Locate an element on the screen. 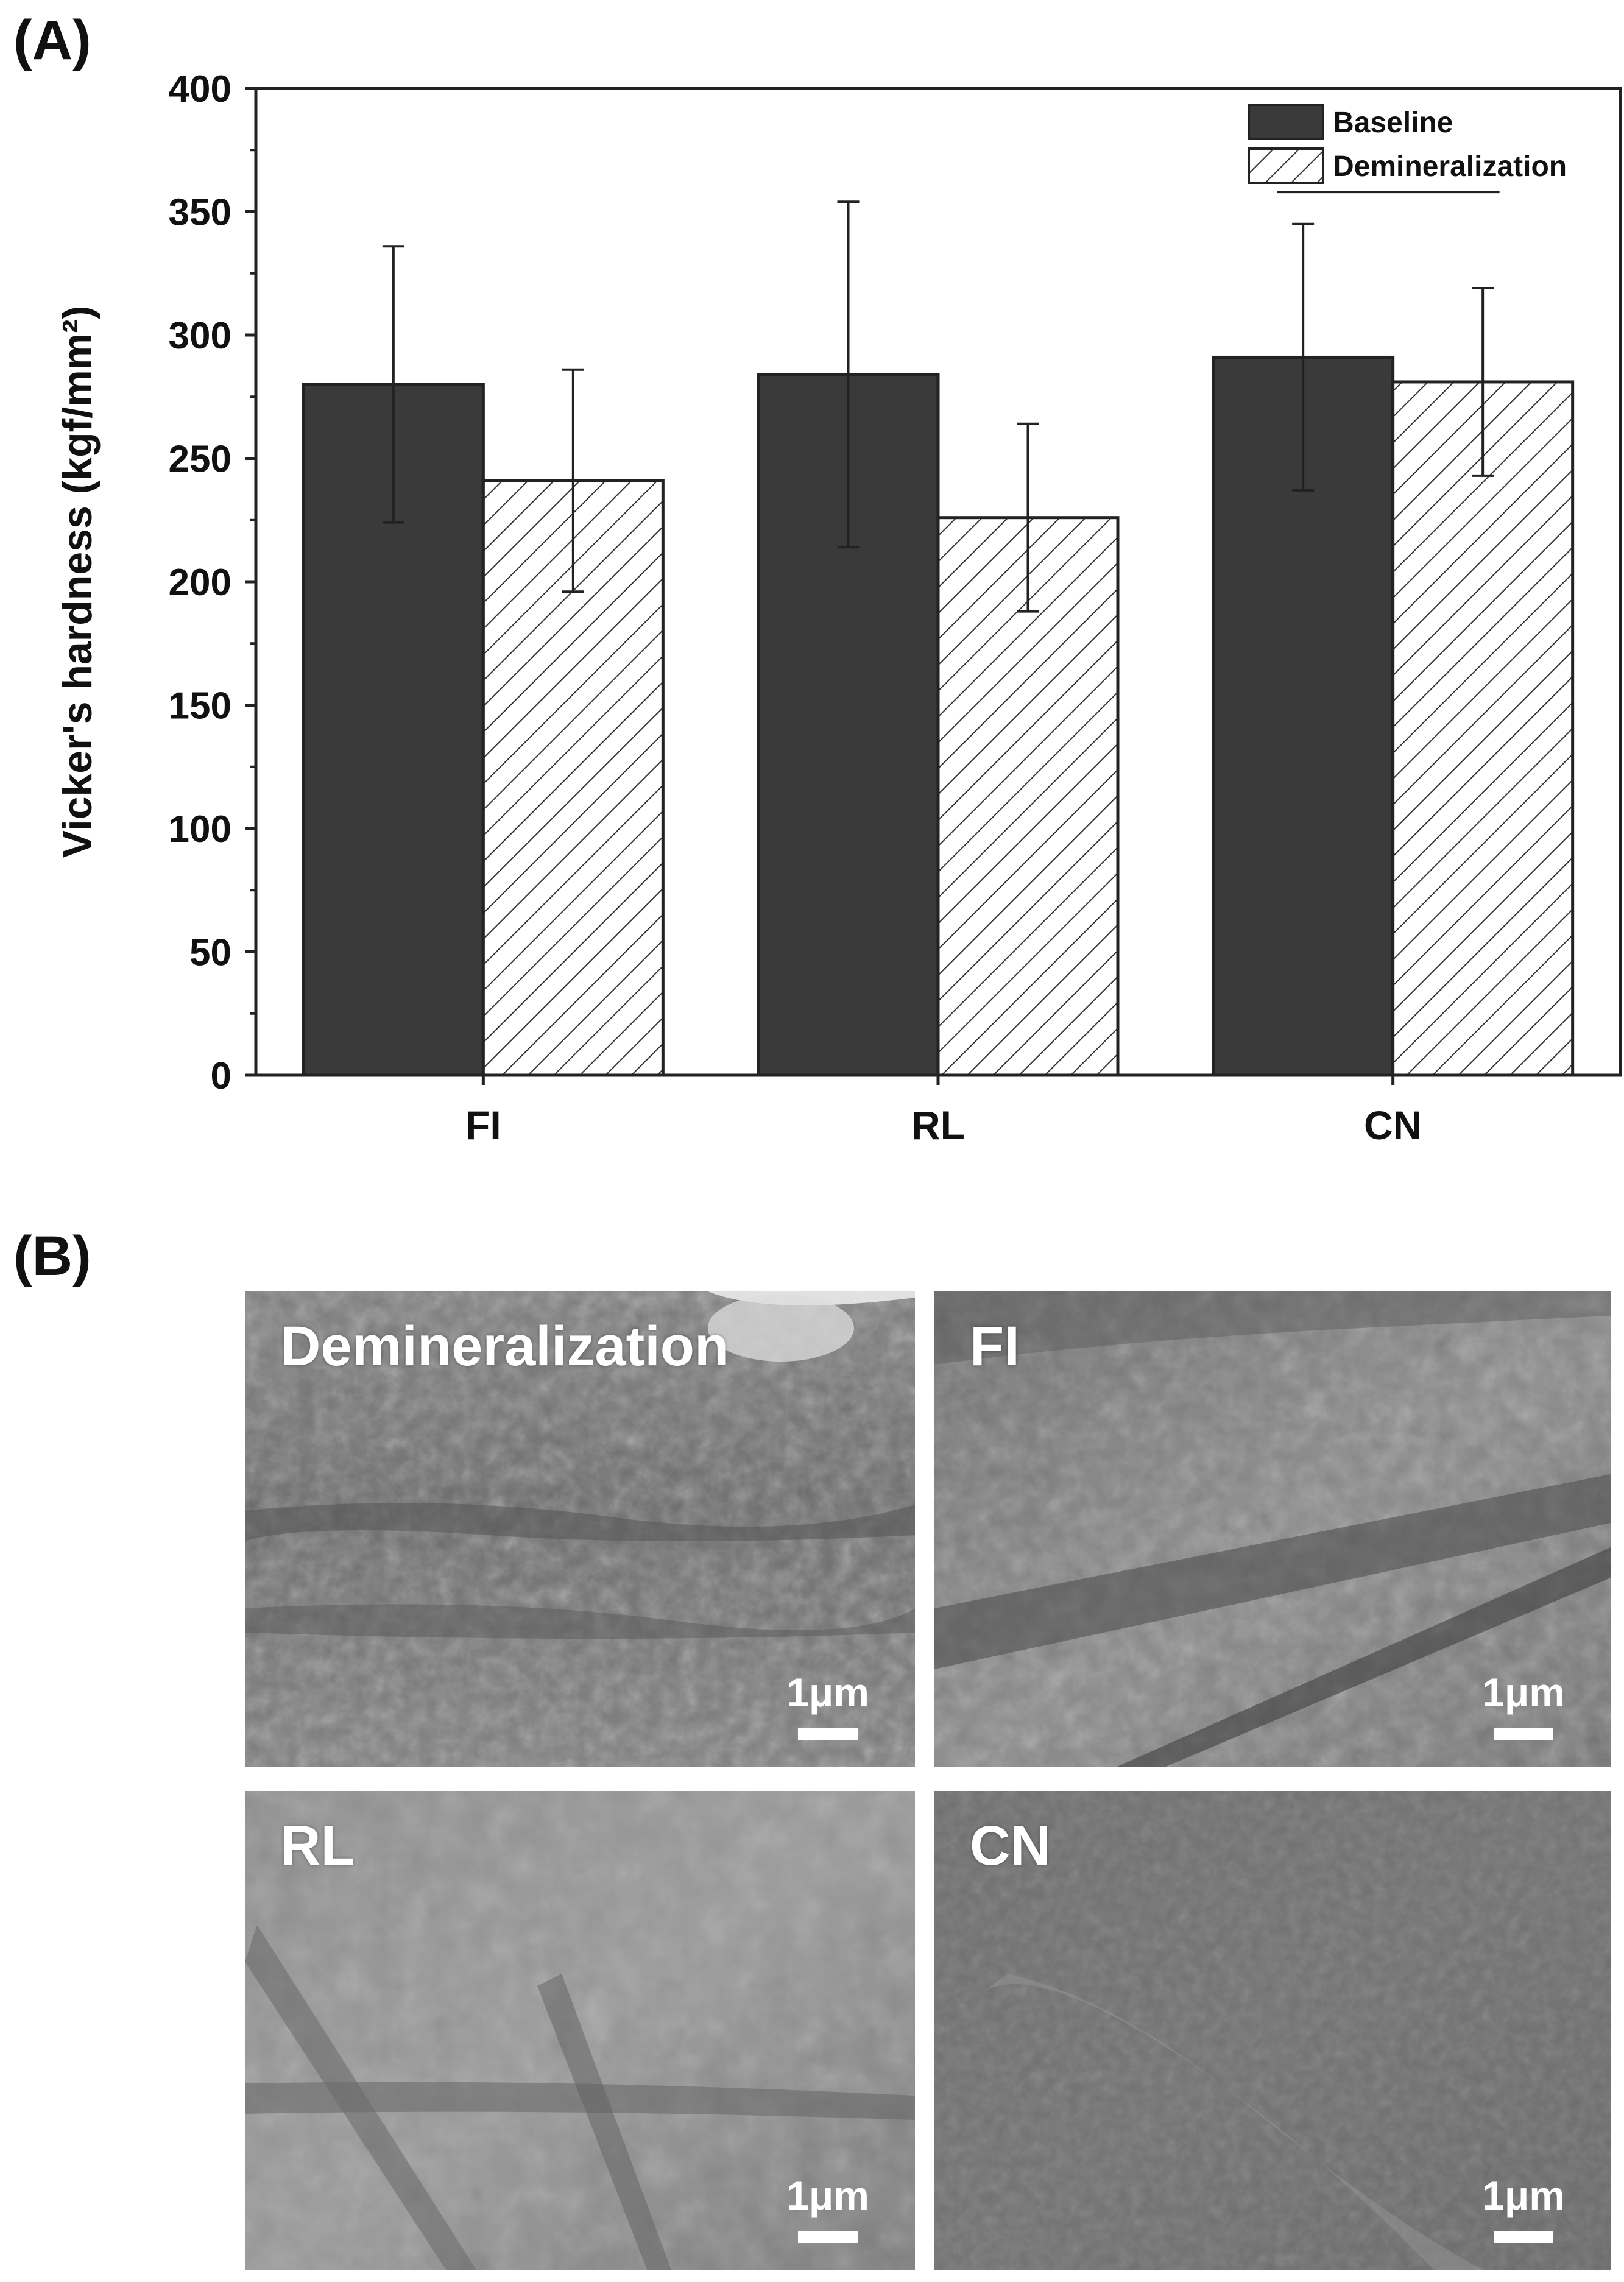  bar-demineralization-cn is located at coordinates (1483, 728).